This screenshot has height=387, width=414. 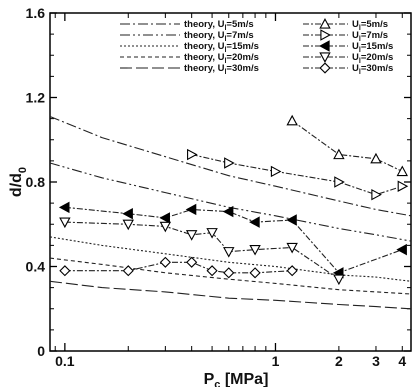 I want to click on legend-label: theory, Ul=5m/s, so click(x=219, y=25).